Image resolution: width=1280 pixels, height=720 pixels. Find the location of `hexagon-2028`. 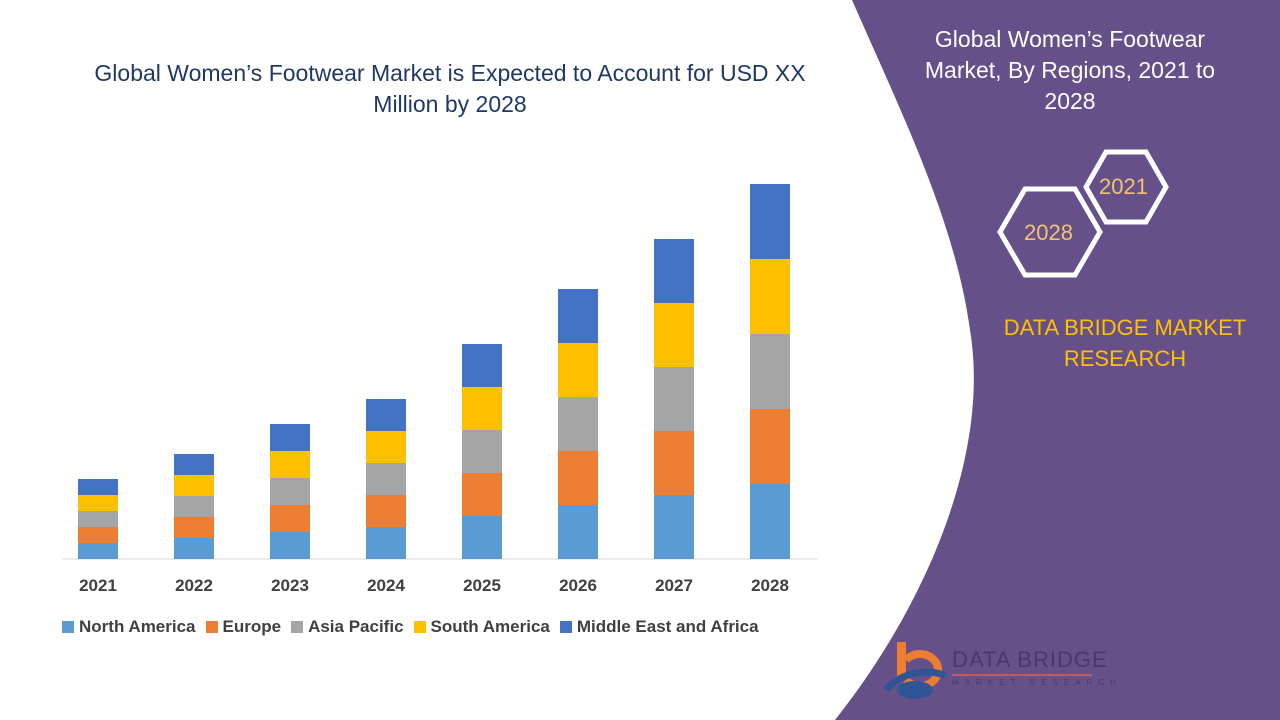

hexagon-2028 is located at coordinates (1050, 232).